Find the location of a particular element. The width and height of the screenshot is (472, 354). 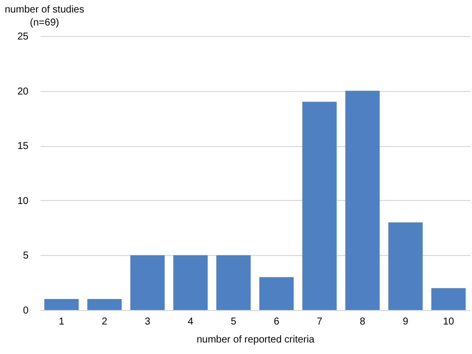

x-tick-label: 8 is located at coordinates (363, 322).